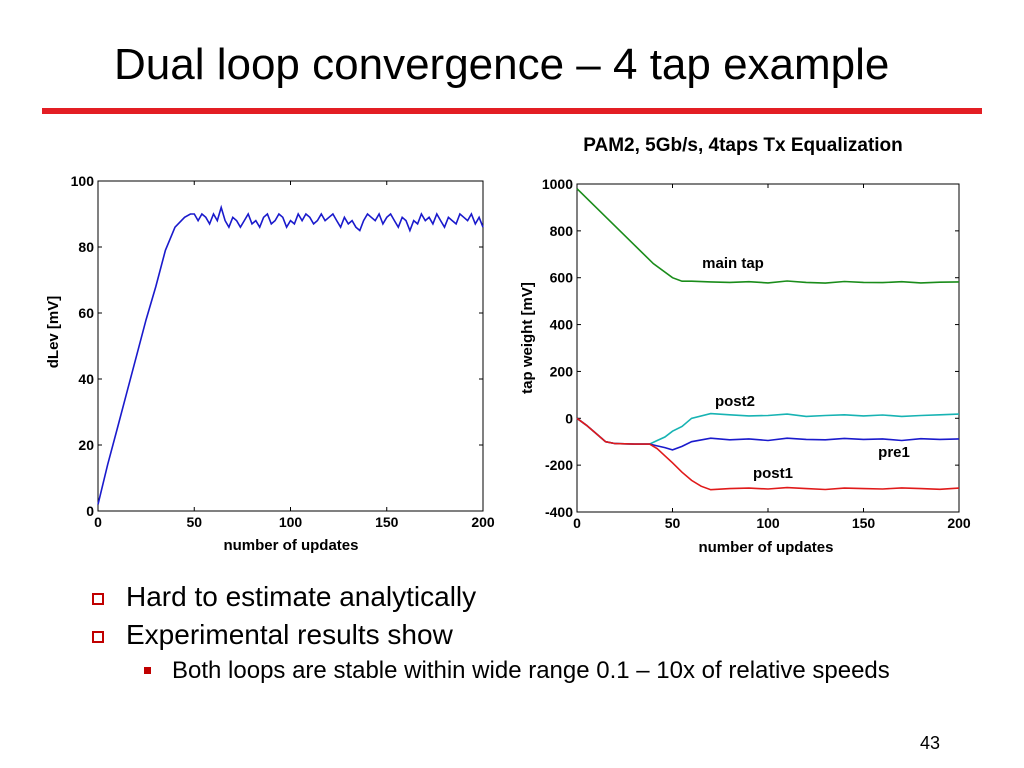 This screenshot has width=1024, height=768. Describe the element at coordinates (768, 523) in the screenshot. I see `tap-weight-x-tick-label: 100` at that location.